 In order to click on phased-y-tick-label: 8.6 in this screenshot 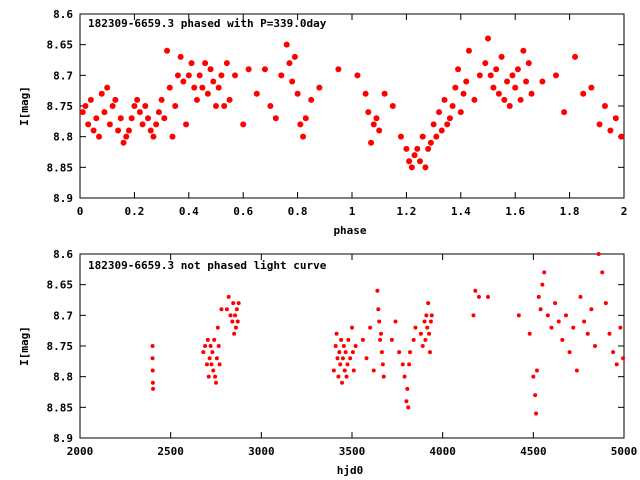, I will do `click(63, 14)`.